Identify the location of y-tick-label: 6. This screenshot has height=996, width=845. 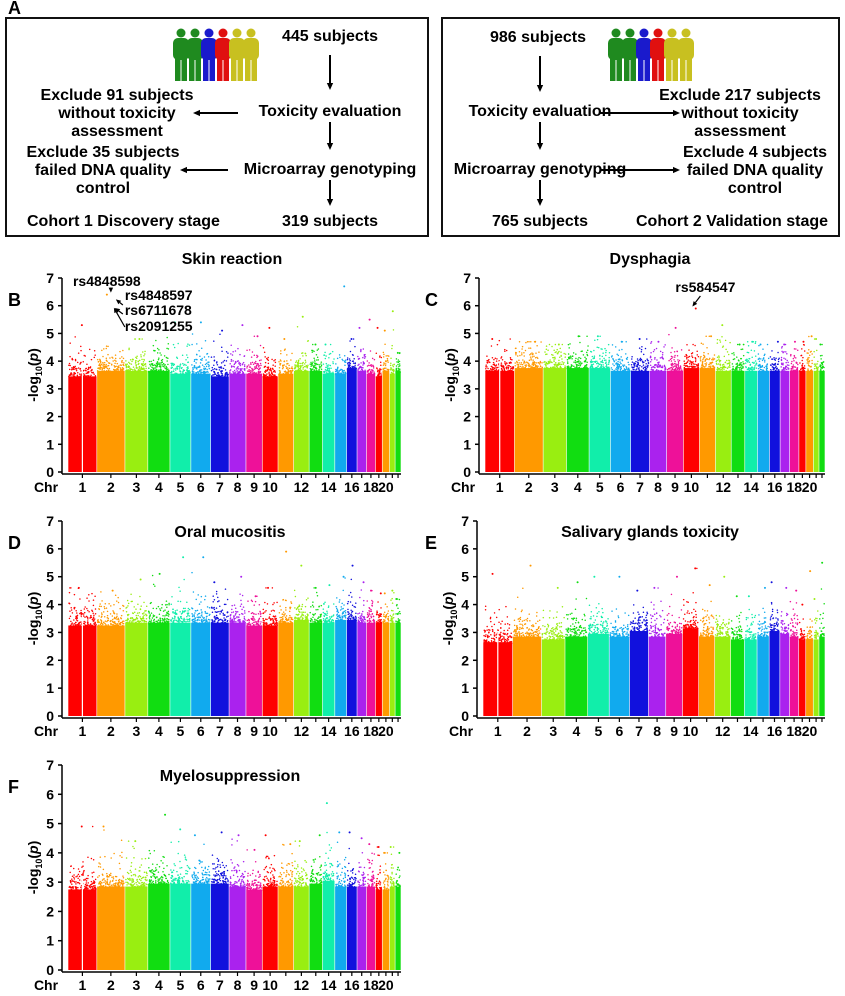
(50, 306).